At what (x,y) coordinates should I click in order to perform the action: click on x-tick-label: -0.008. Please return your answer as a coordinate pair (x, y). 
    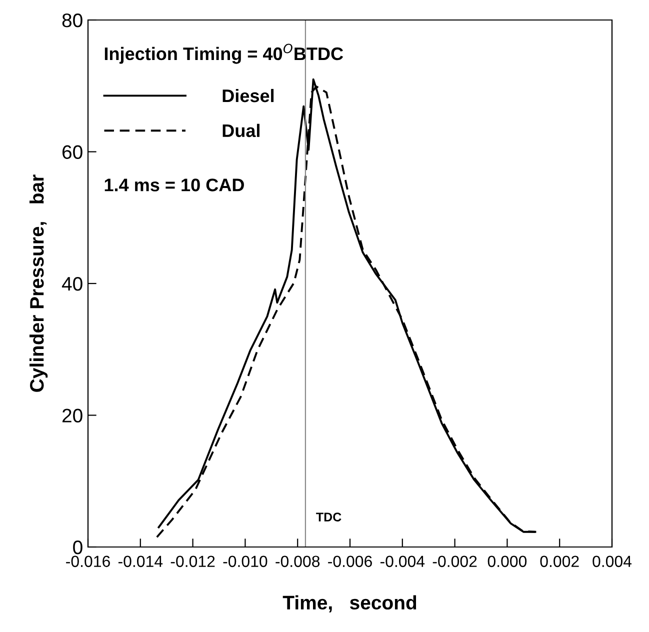
    Looking at the image, I should click on (298, 562).